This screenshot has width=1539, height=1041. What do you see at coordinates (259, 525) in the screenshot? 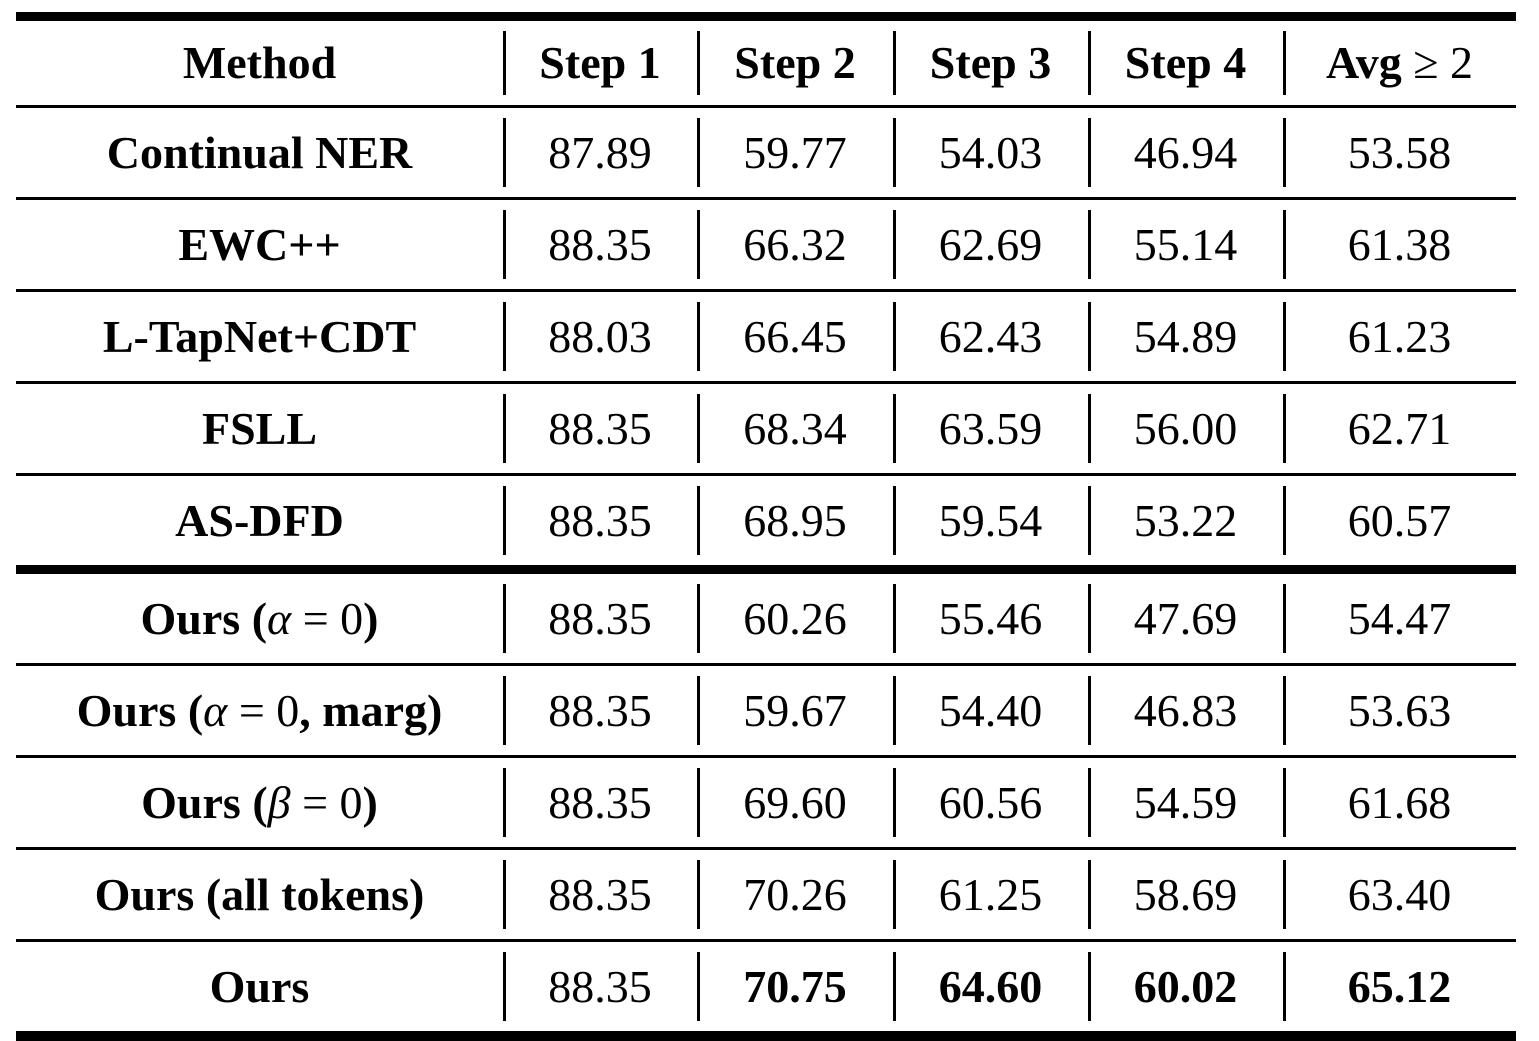
I see `method-cell: AS-DFD` at bounding box center [259, 525].